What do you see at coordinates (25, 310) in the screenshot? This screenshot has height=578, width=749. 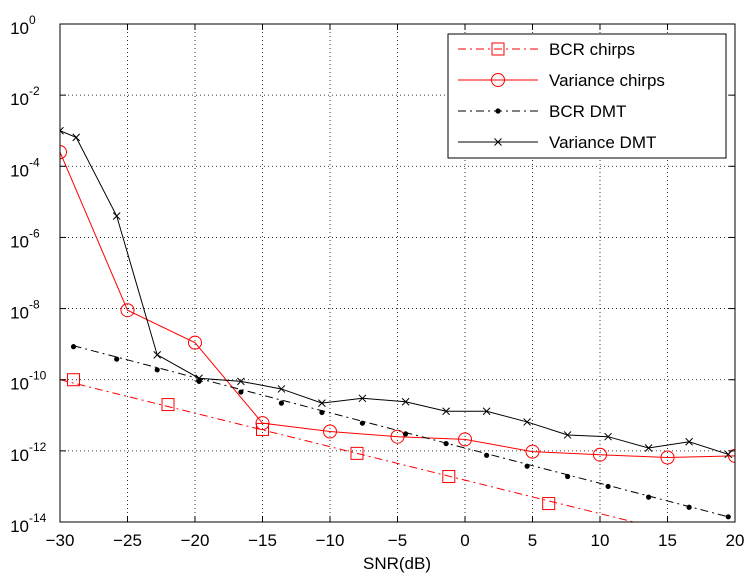 I see `y-tick-label: 10 -8` at bounding box center [25, 310].